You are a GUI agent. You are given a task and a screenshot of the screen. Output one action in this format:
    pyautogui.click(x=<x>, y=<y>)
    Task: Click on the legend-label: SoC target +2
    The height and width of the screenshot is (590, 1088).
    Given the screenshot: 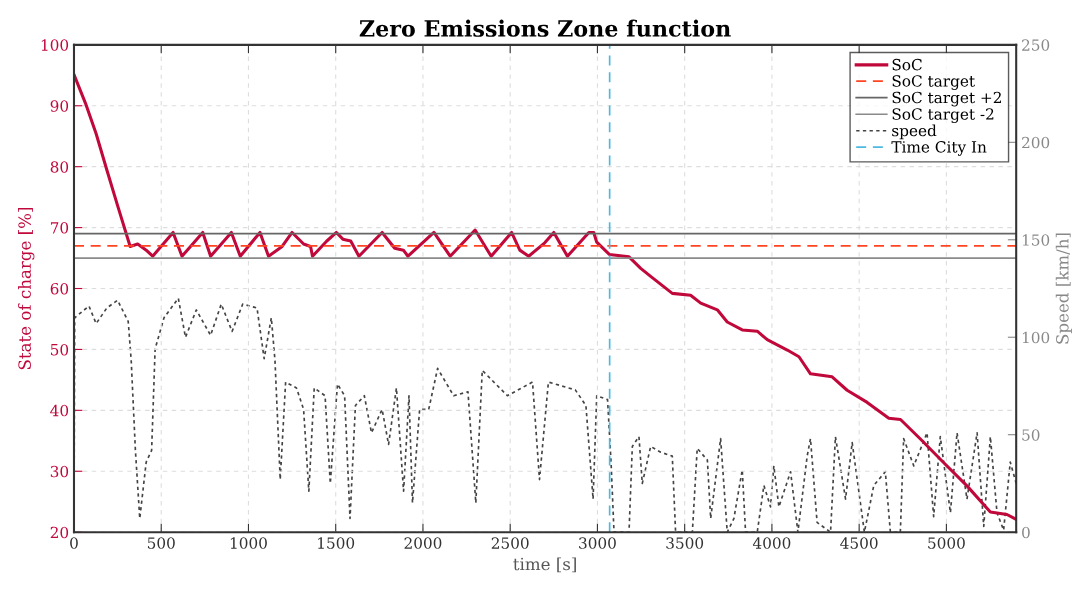 What is the action you would take?
    pyautogui.click(x=946, y=99)
    